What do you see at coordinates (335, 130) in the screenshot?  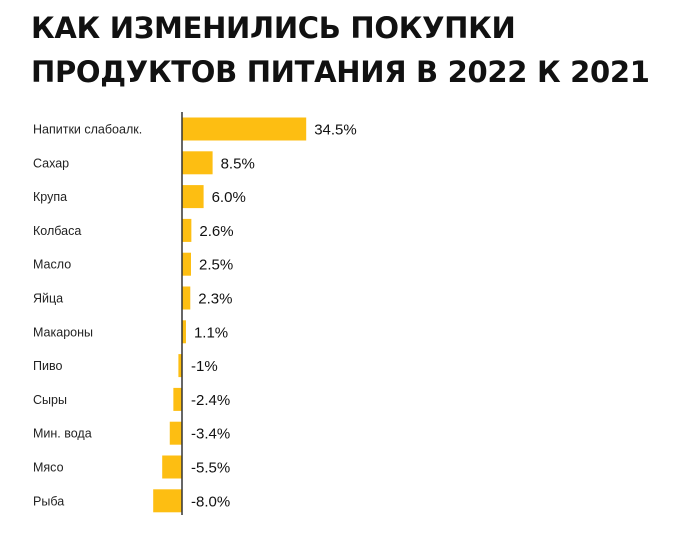 I see `value-label: 34.5%` at bounding box center [335, 130].